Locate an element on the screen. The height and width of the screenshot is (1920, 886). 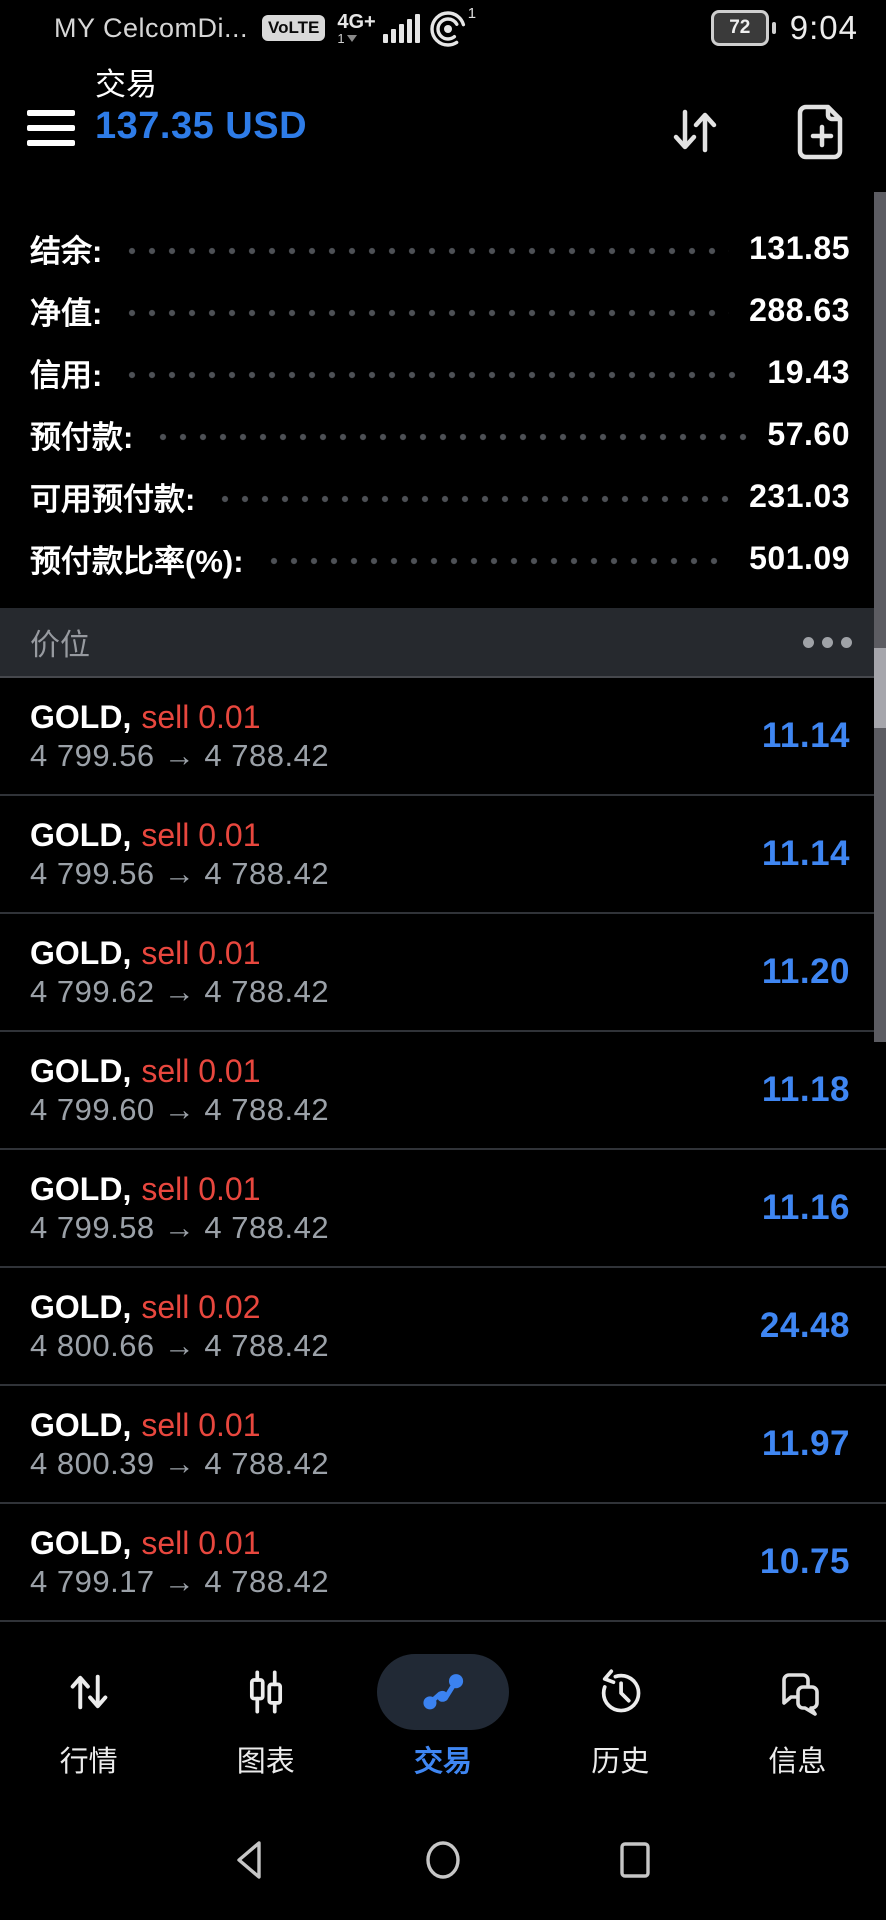
position-prices: 4 799.60 → 4 788.42 is located at coordinates (180, 1109).